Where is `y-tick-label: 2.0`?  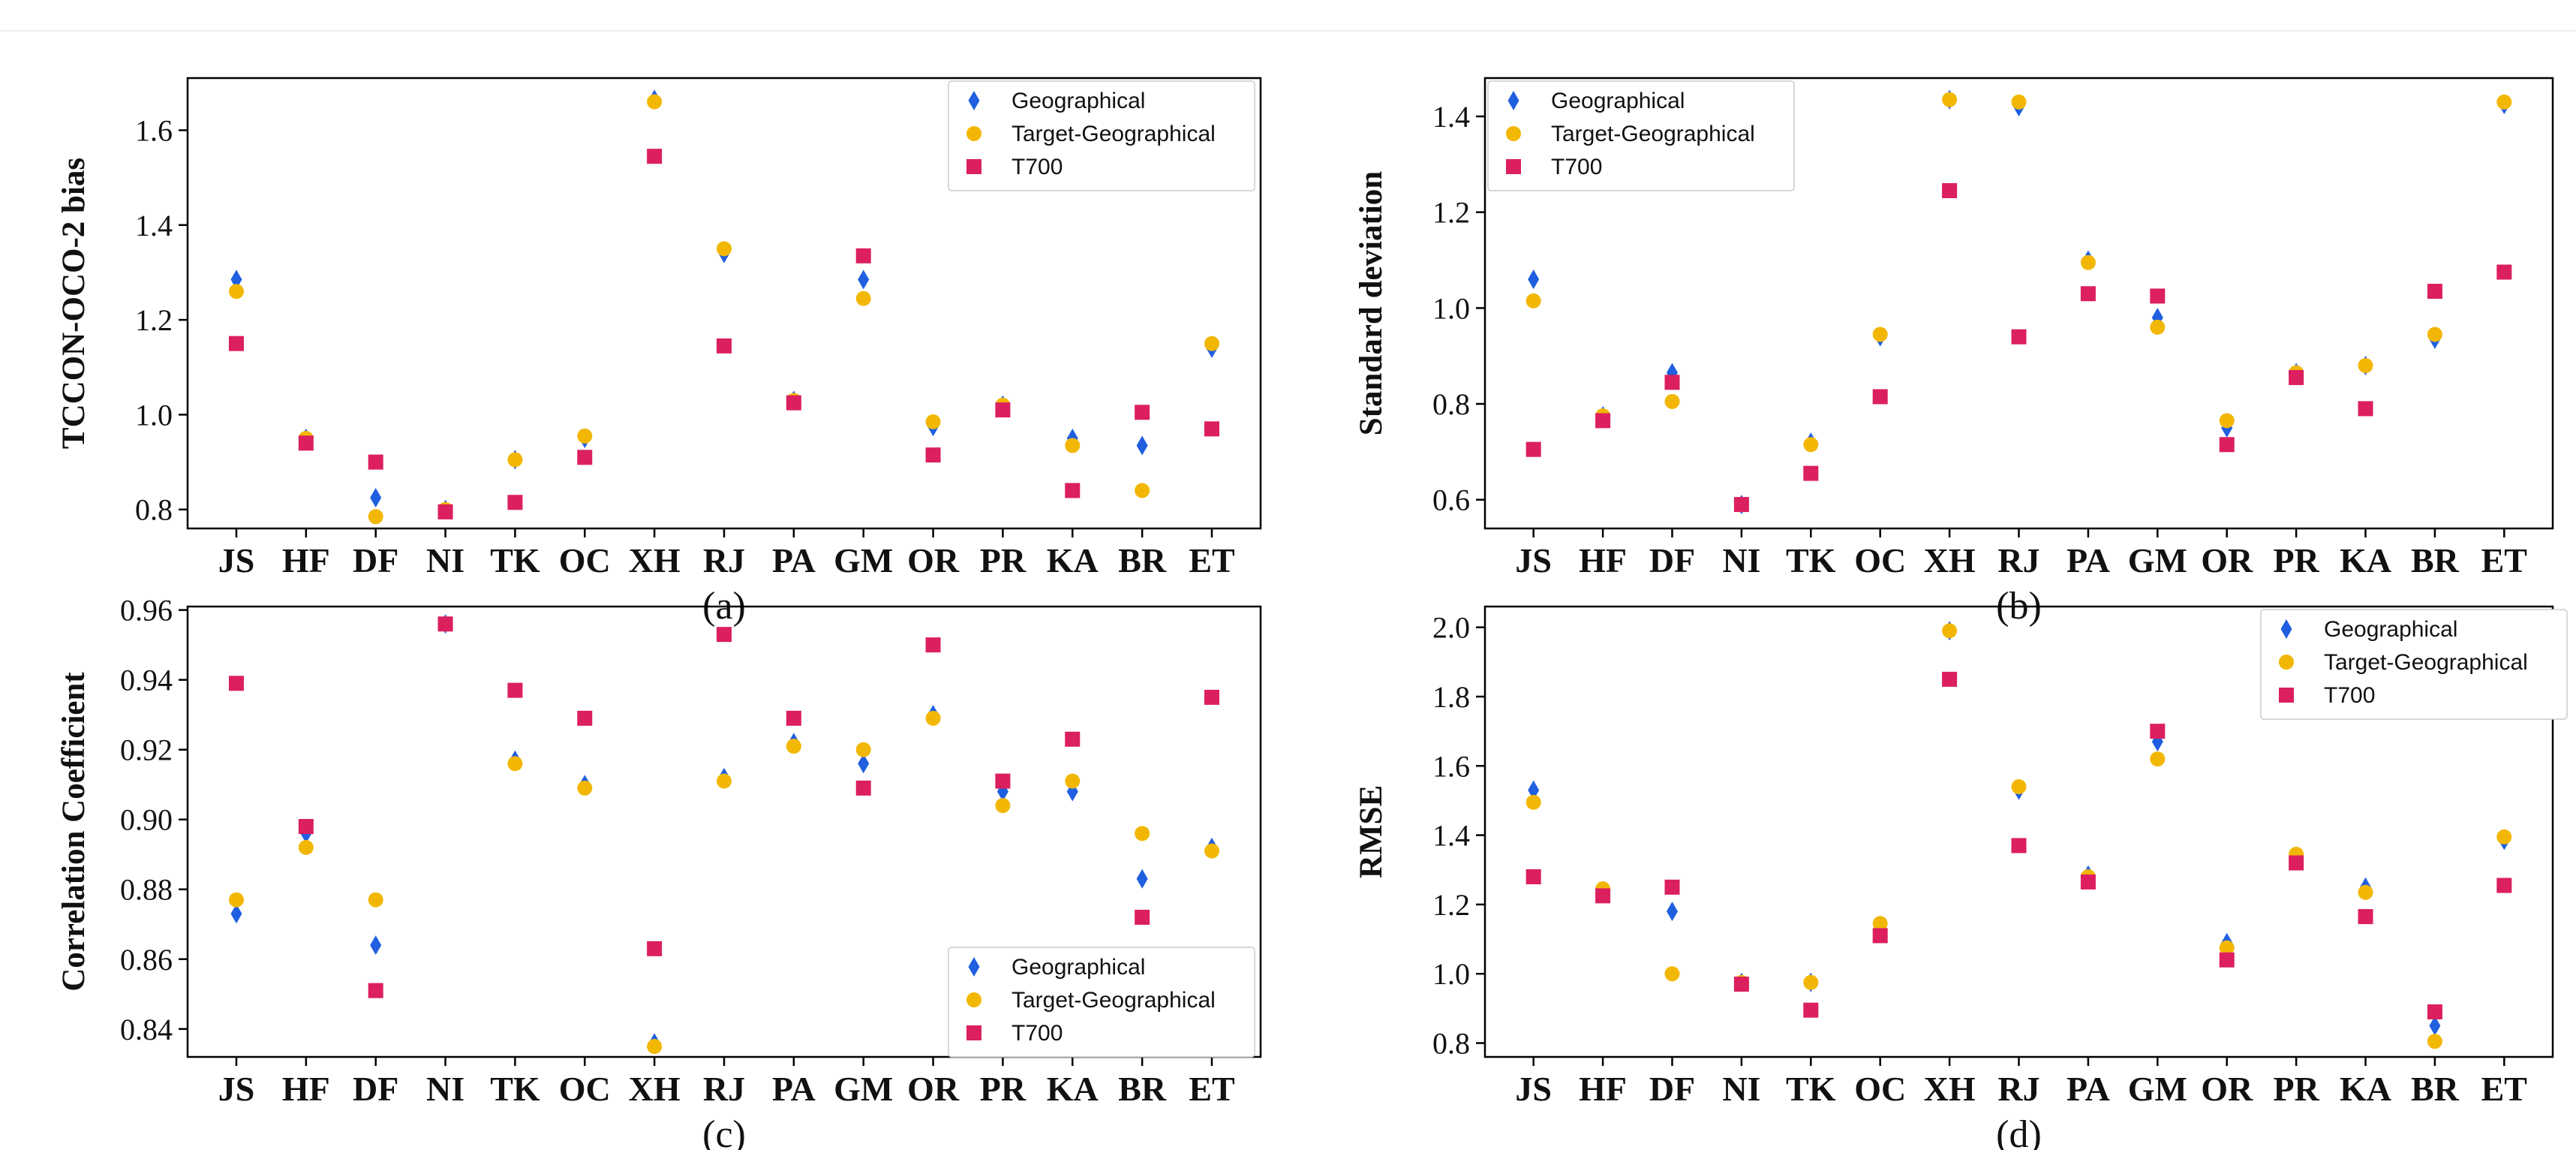
y-tick-label: 2.0 is located at coordinates (1451, 628).